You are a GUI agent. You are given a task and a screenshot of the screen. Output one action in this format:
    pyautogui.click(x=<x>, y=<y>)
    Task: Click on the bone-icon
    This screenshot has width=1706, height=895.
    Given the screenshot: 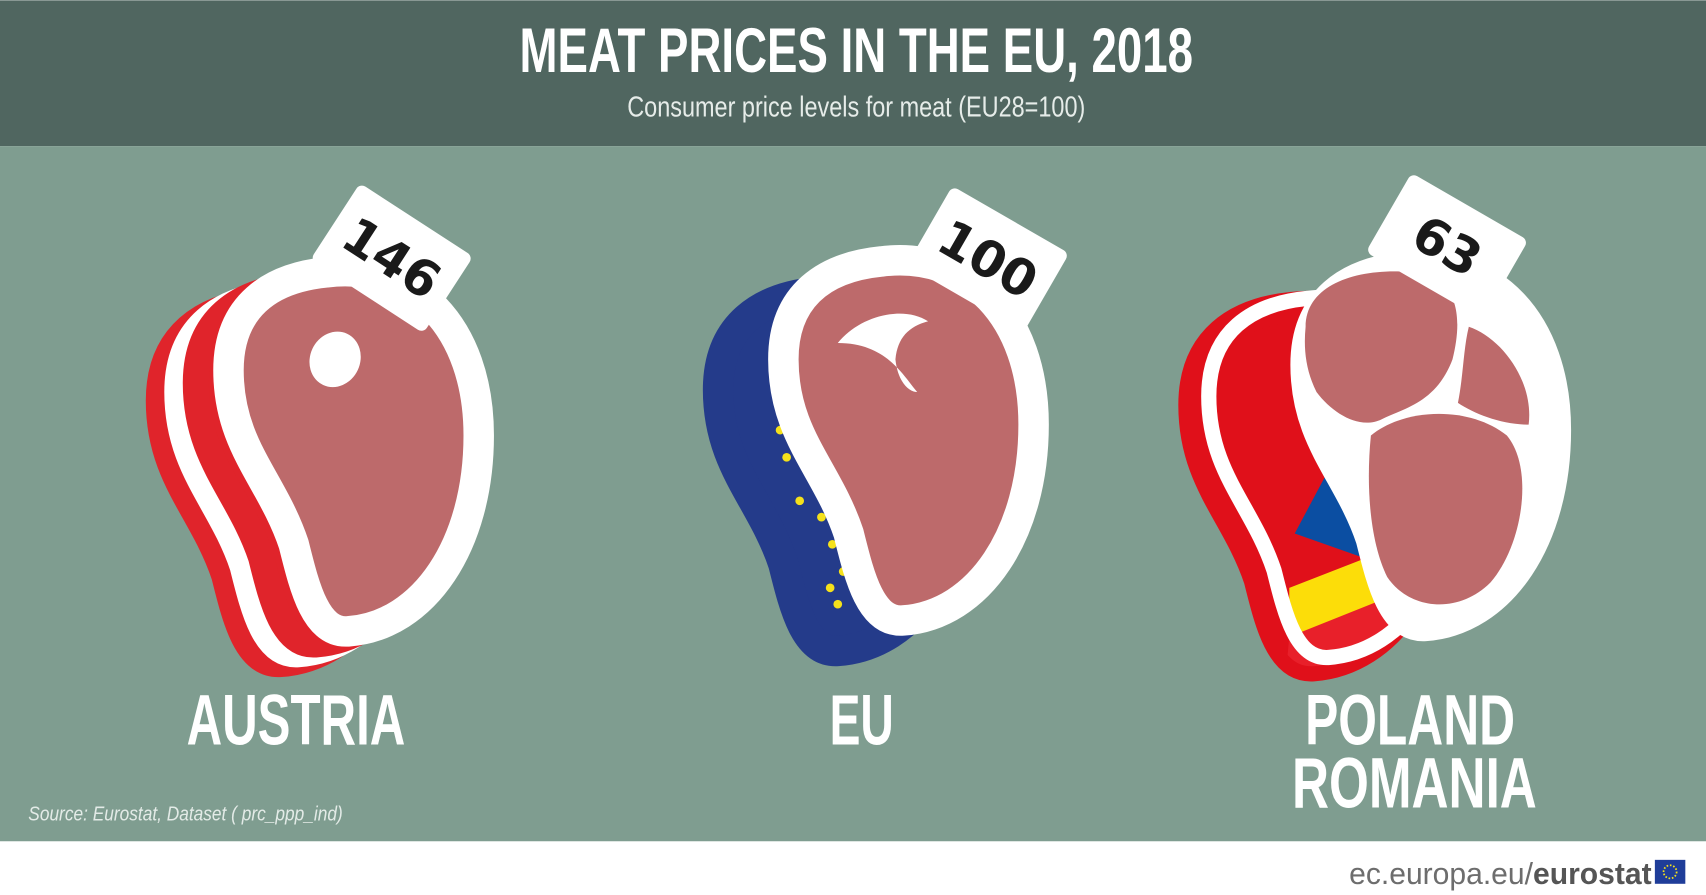 What is the action you would take?
    pyautogui.click(x=335, y=359)
    